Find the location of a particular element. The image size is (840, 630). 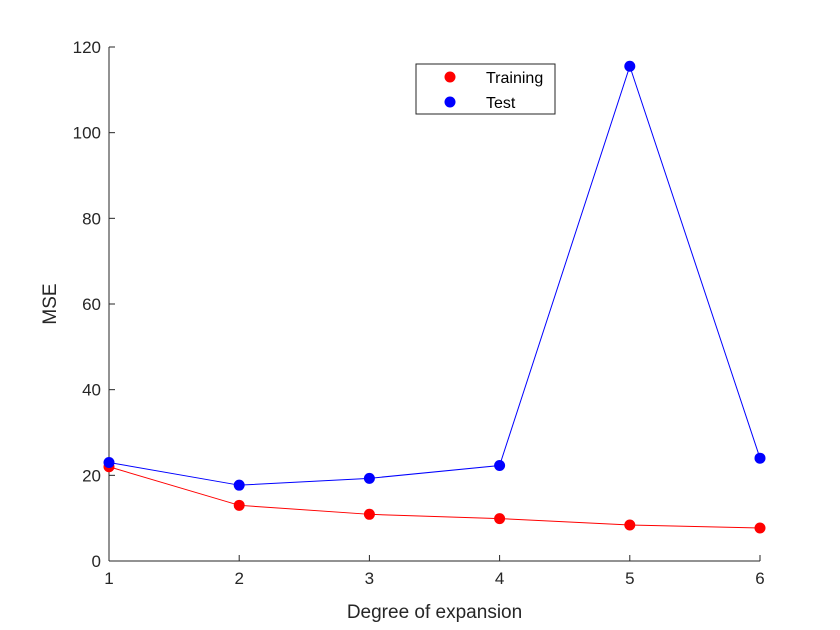

legend-label-test: Test is located at coordinates (501, 103).